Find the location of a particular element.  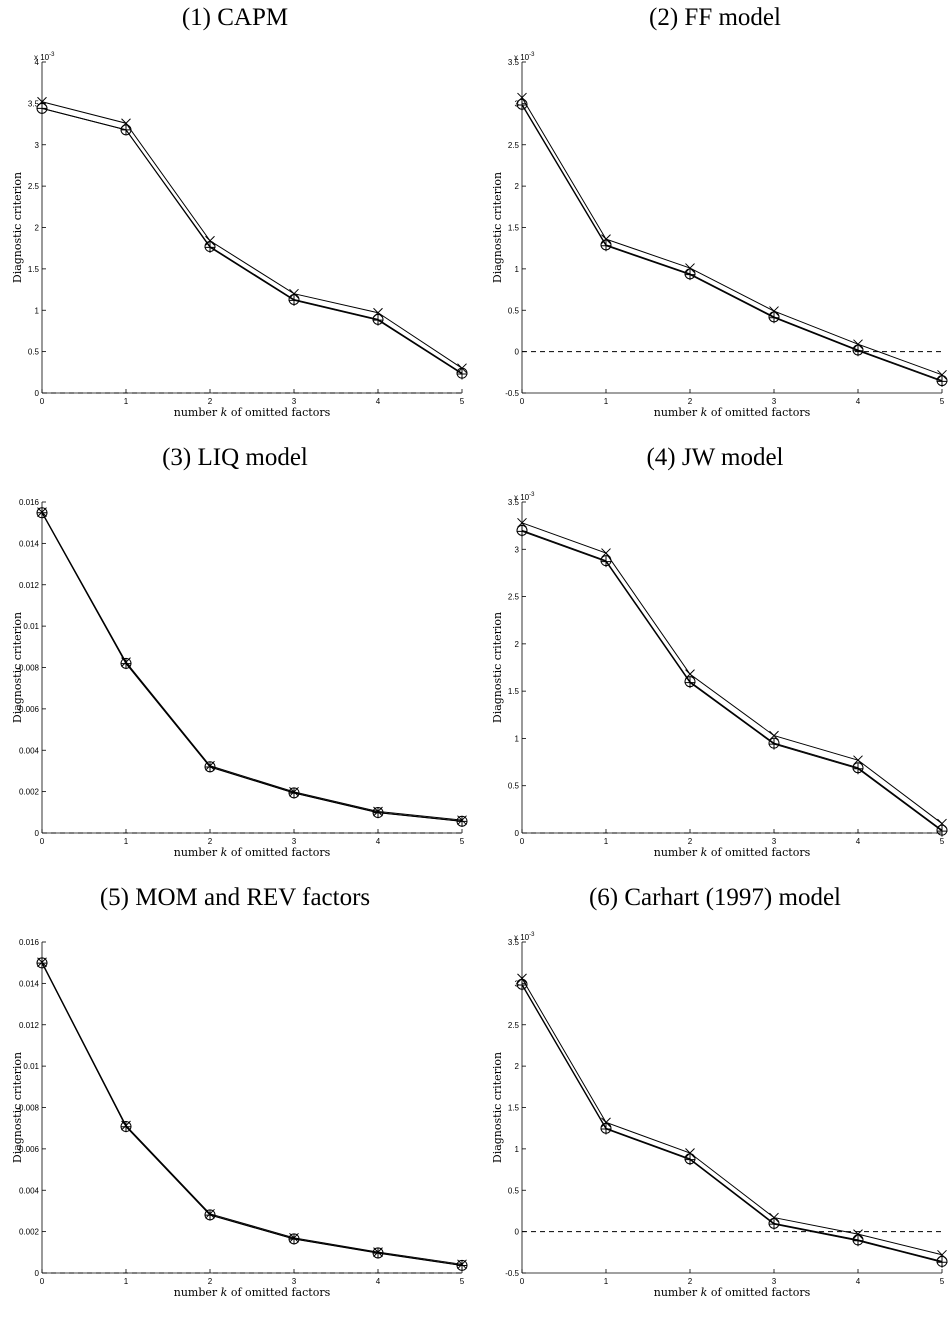

y-tick-label: 4 is located at coordinates (37, 62).